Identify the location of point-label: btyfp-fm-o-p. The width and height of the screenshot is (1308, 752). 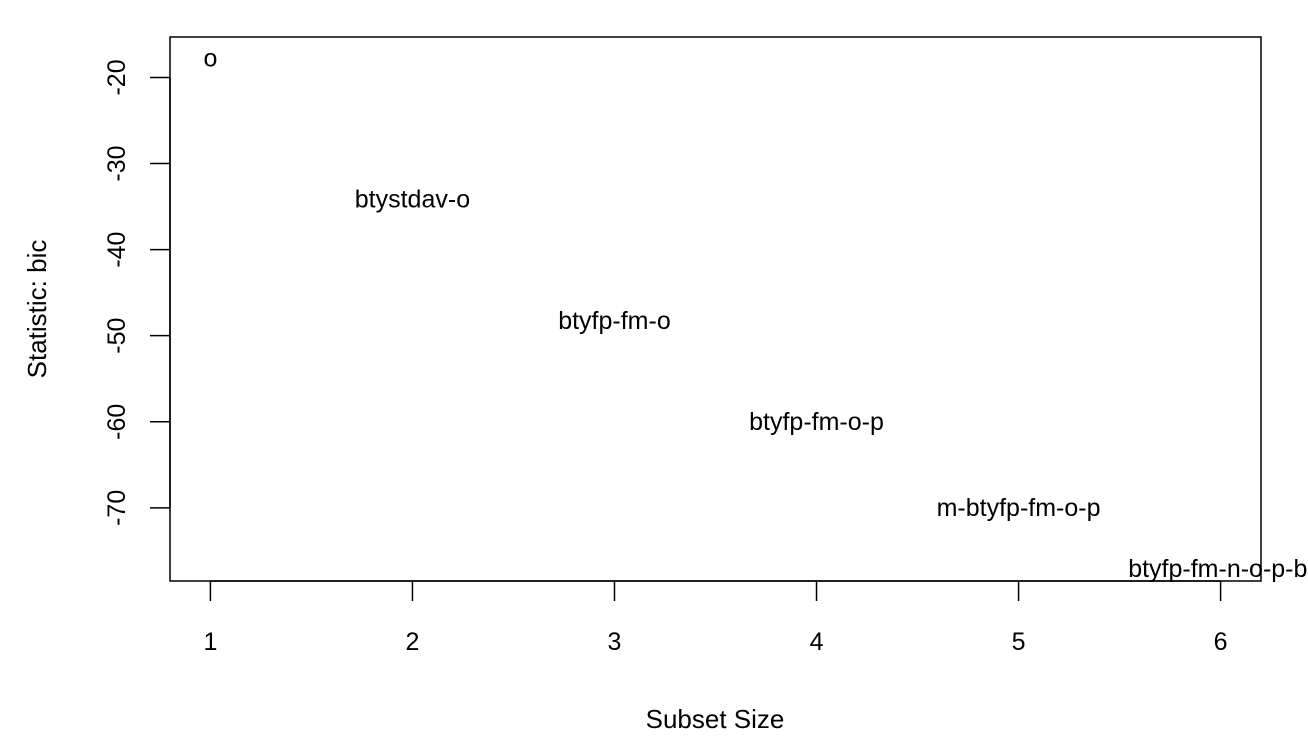
(816, 422).